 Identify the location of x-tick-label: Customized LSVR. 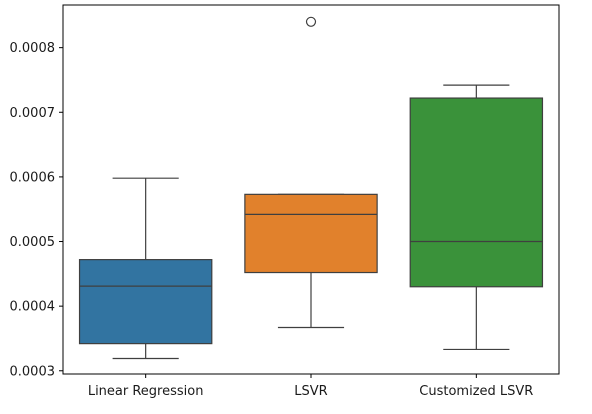
(476, 391).